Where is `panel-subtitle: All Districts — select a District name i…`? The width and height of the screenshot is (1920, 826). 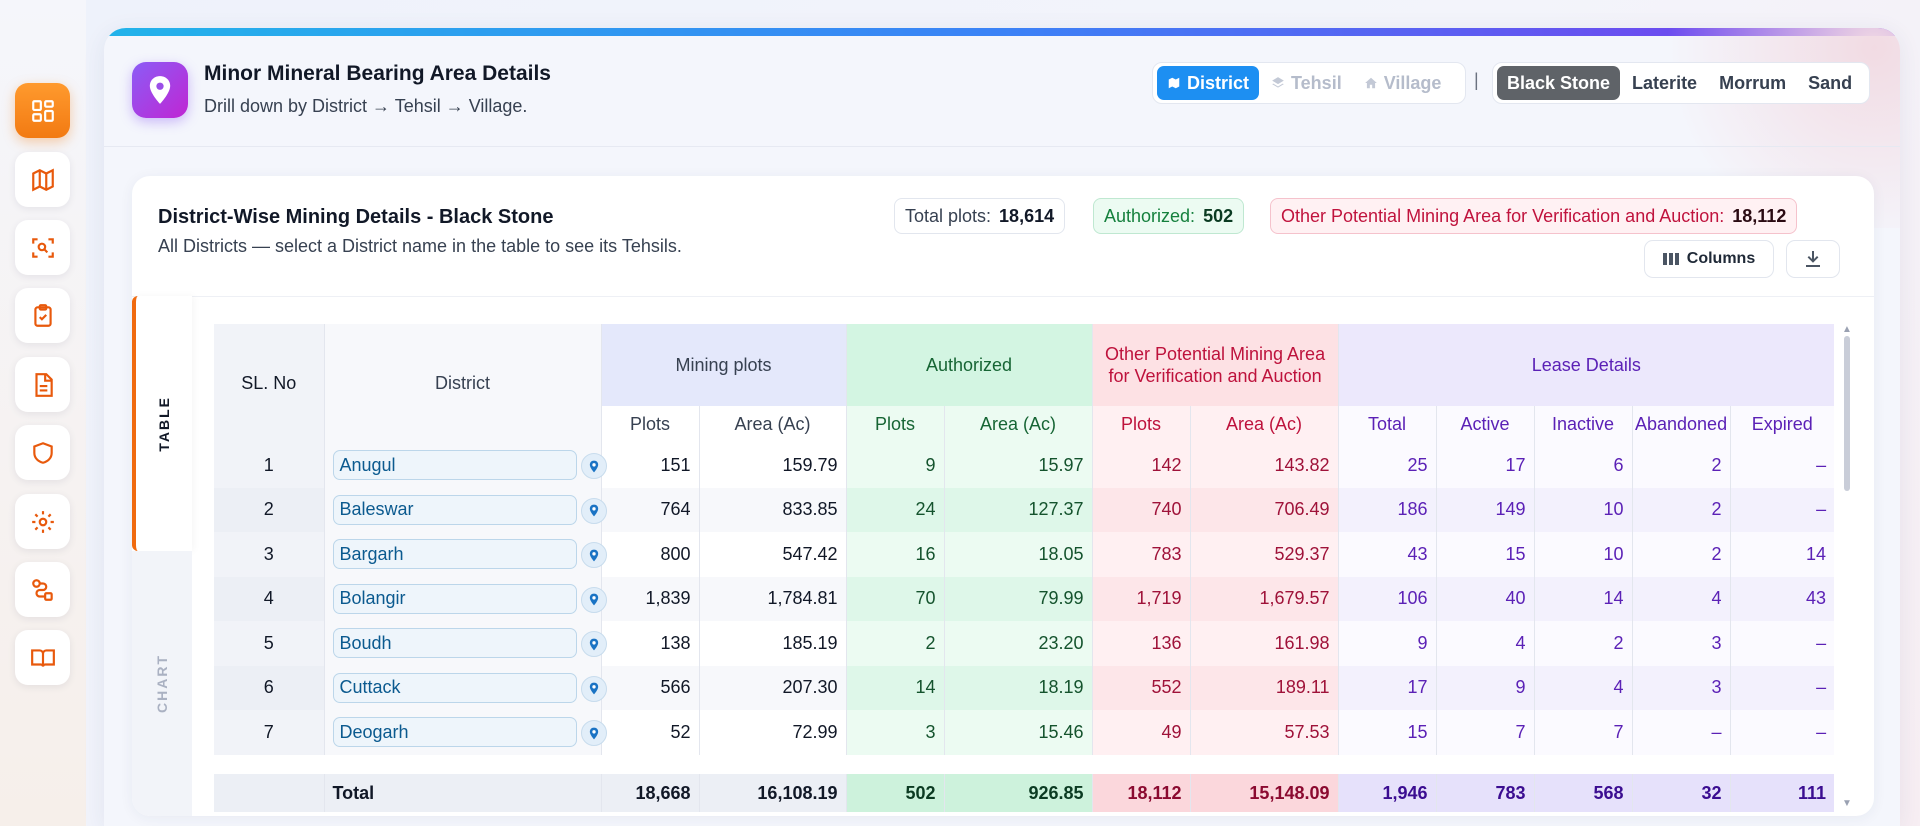 panel-subtitle: All Districts — select a District name i… is located at coordinates (420, 246).